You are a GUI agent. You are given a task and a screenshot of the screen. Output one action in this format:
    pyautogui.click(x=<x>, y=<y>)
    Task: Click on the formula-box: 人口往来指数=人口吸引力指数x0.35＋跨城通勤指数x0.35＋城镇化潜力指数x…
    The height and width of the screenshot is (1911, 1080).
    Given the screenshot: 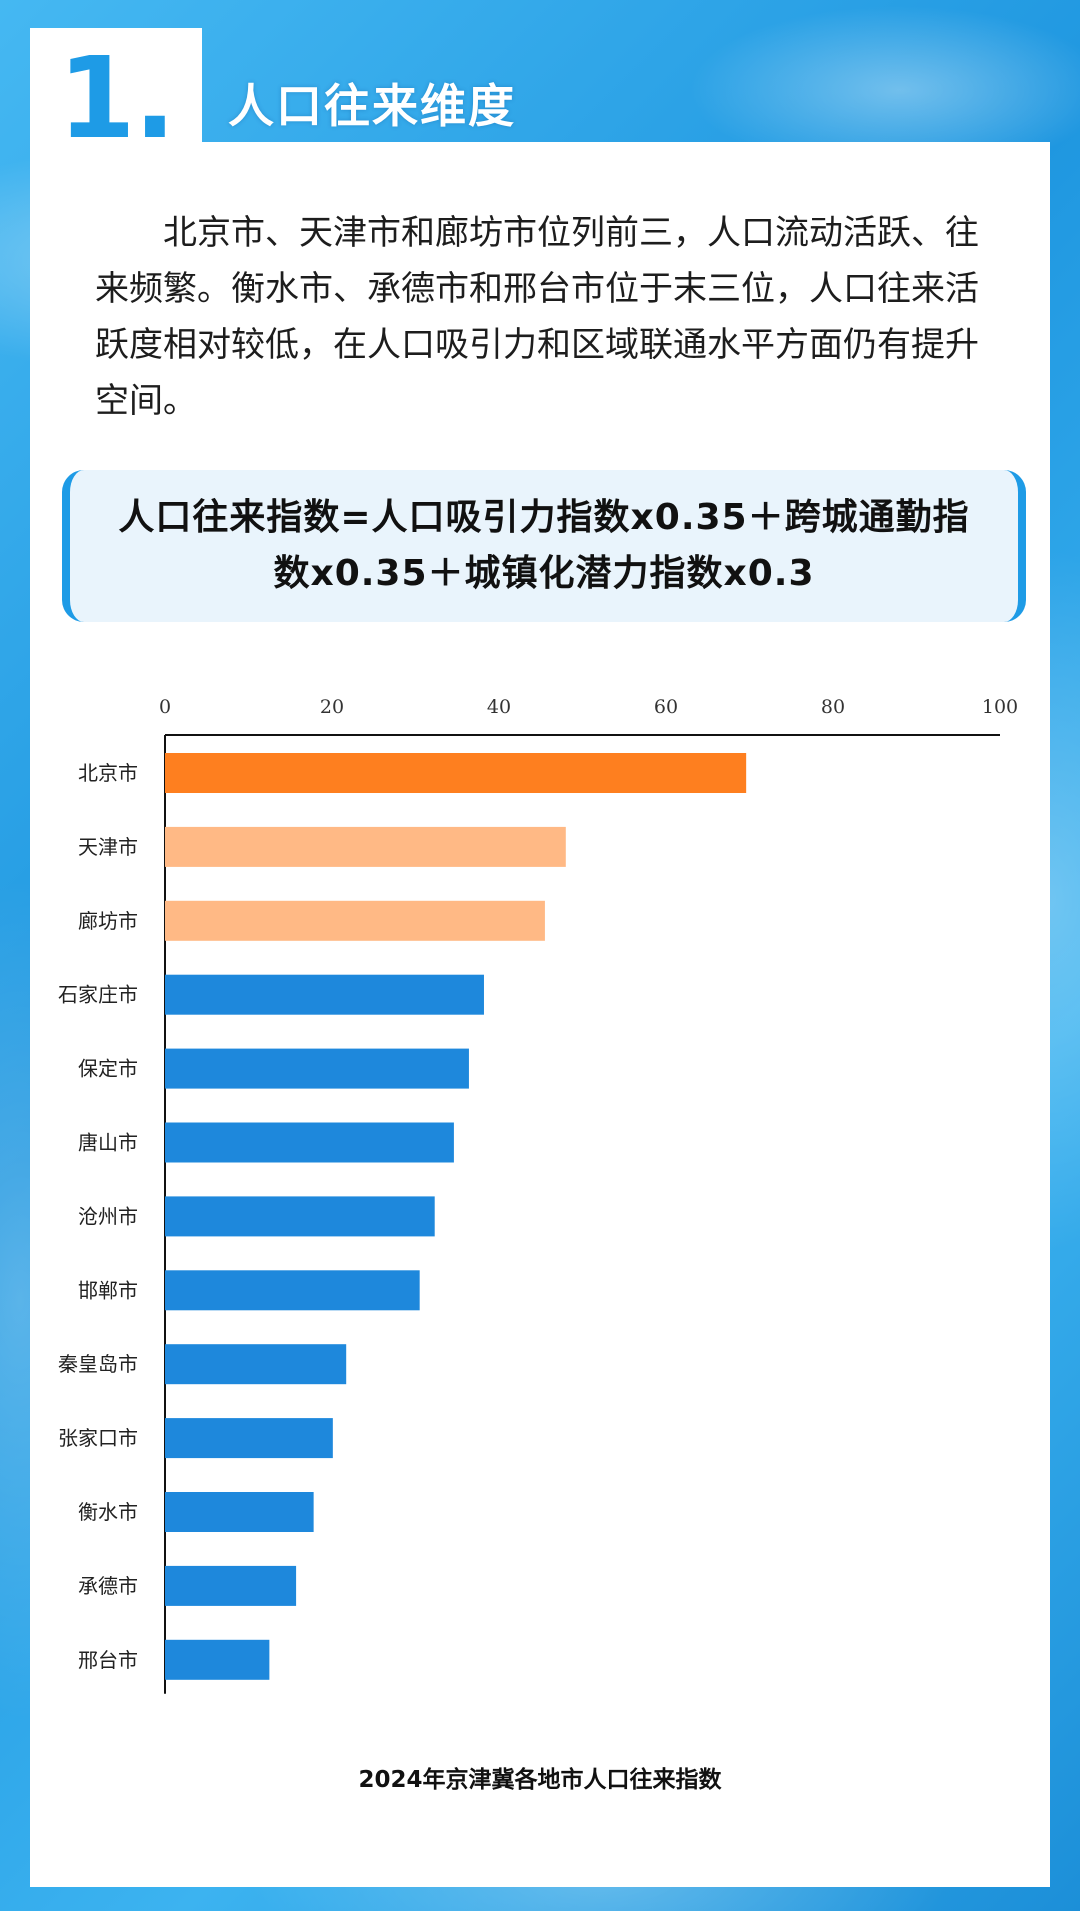 What is the action you would take?
    pyautogui.click(x=544, y=546)
    